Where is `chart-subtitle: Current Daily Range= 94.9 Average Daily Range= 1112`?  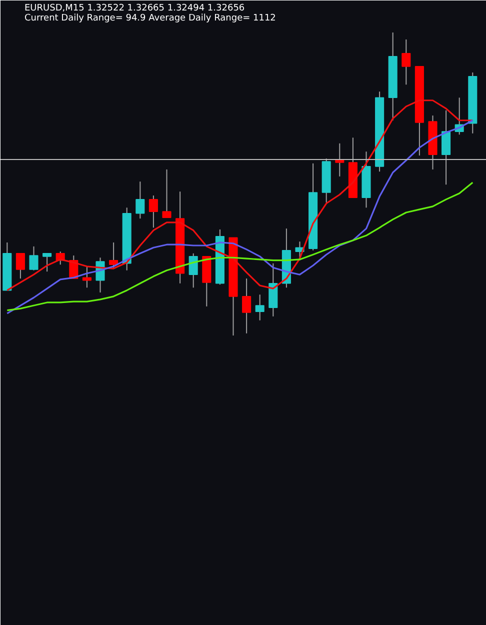 chart-subtitle: Current Daily Range= 94.9 Average Daily Range= 1112 is located at coordinates (150, 19).